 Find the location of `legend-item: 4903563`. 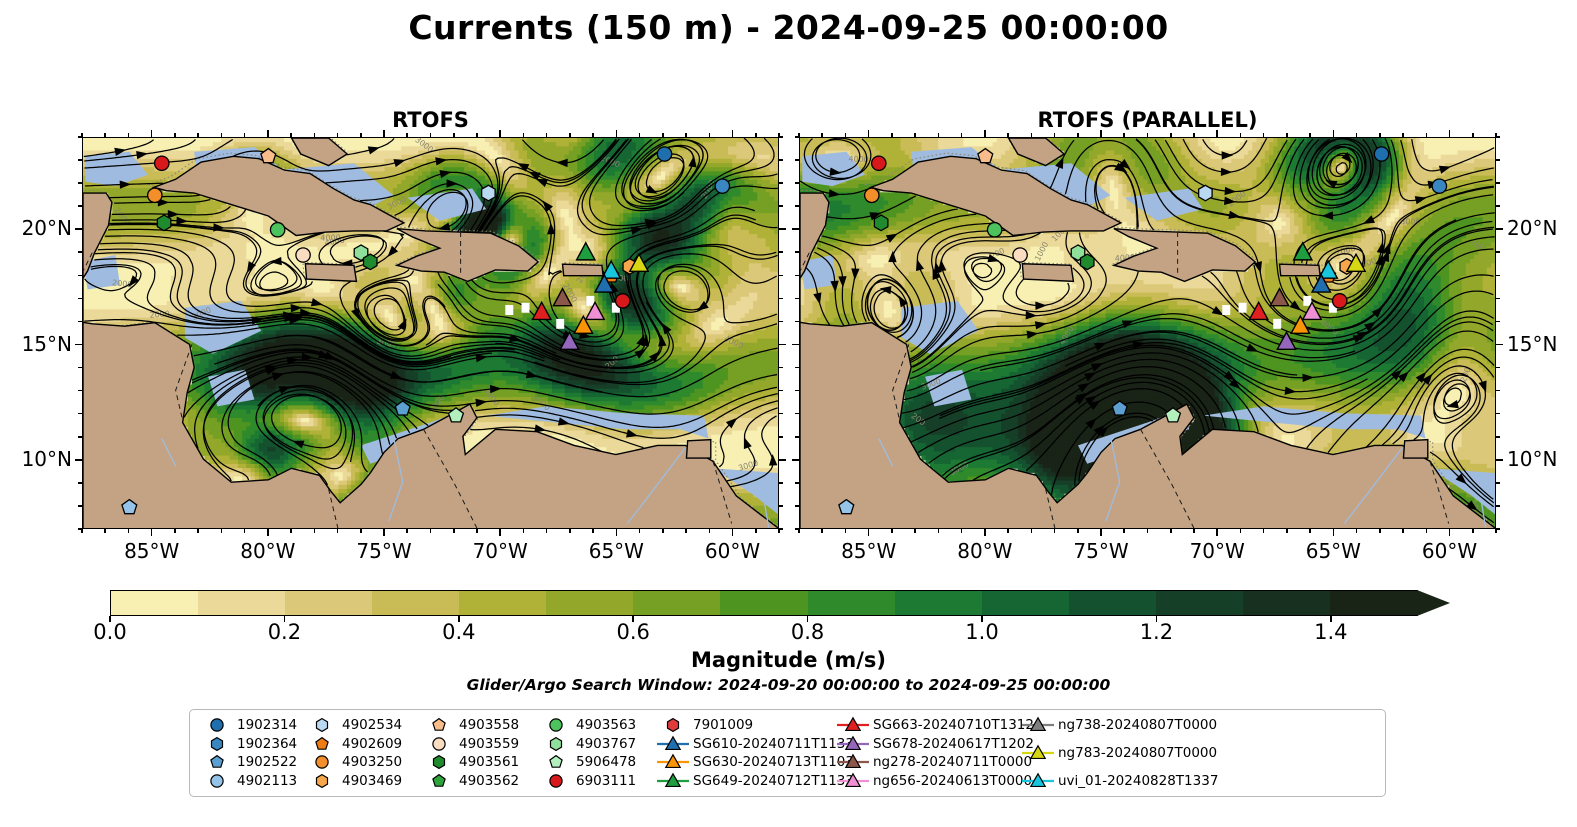

legend-item: 4903563 is located at coordinates (597, 725).